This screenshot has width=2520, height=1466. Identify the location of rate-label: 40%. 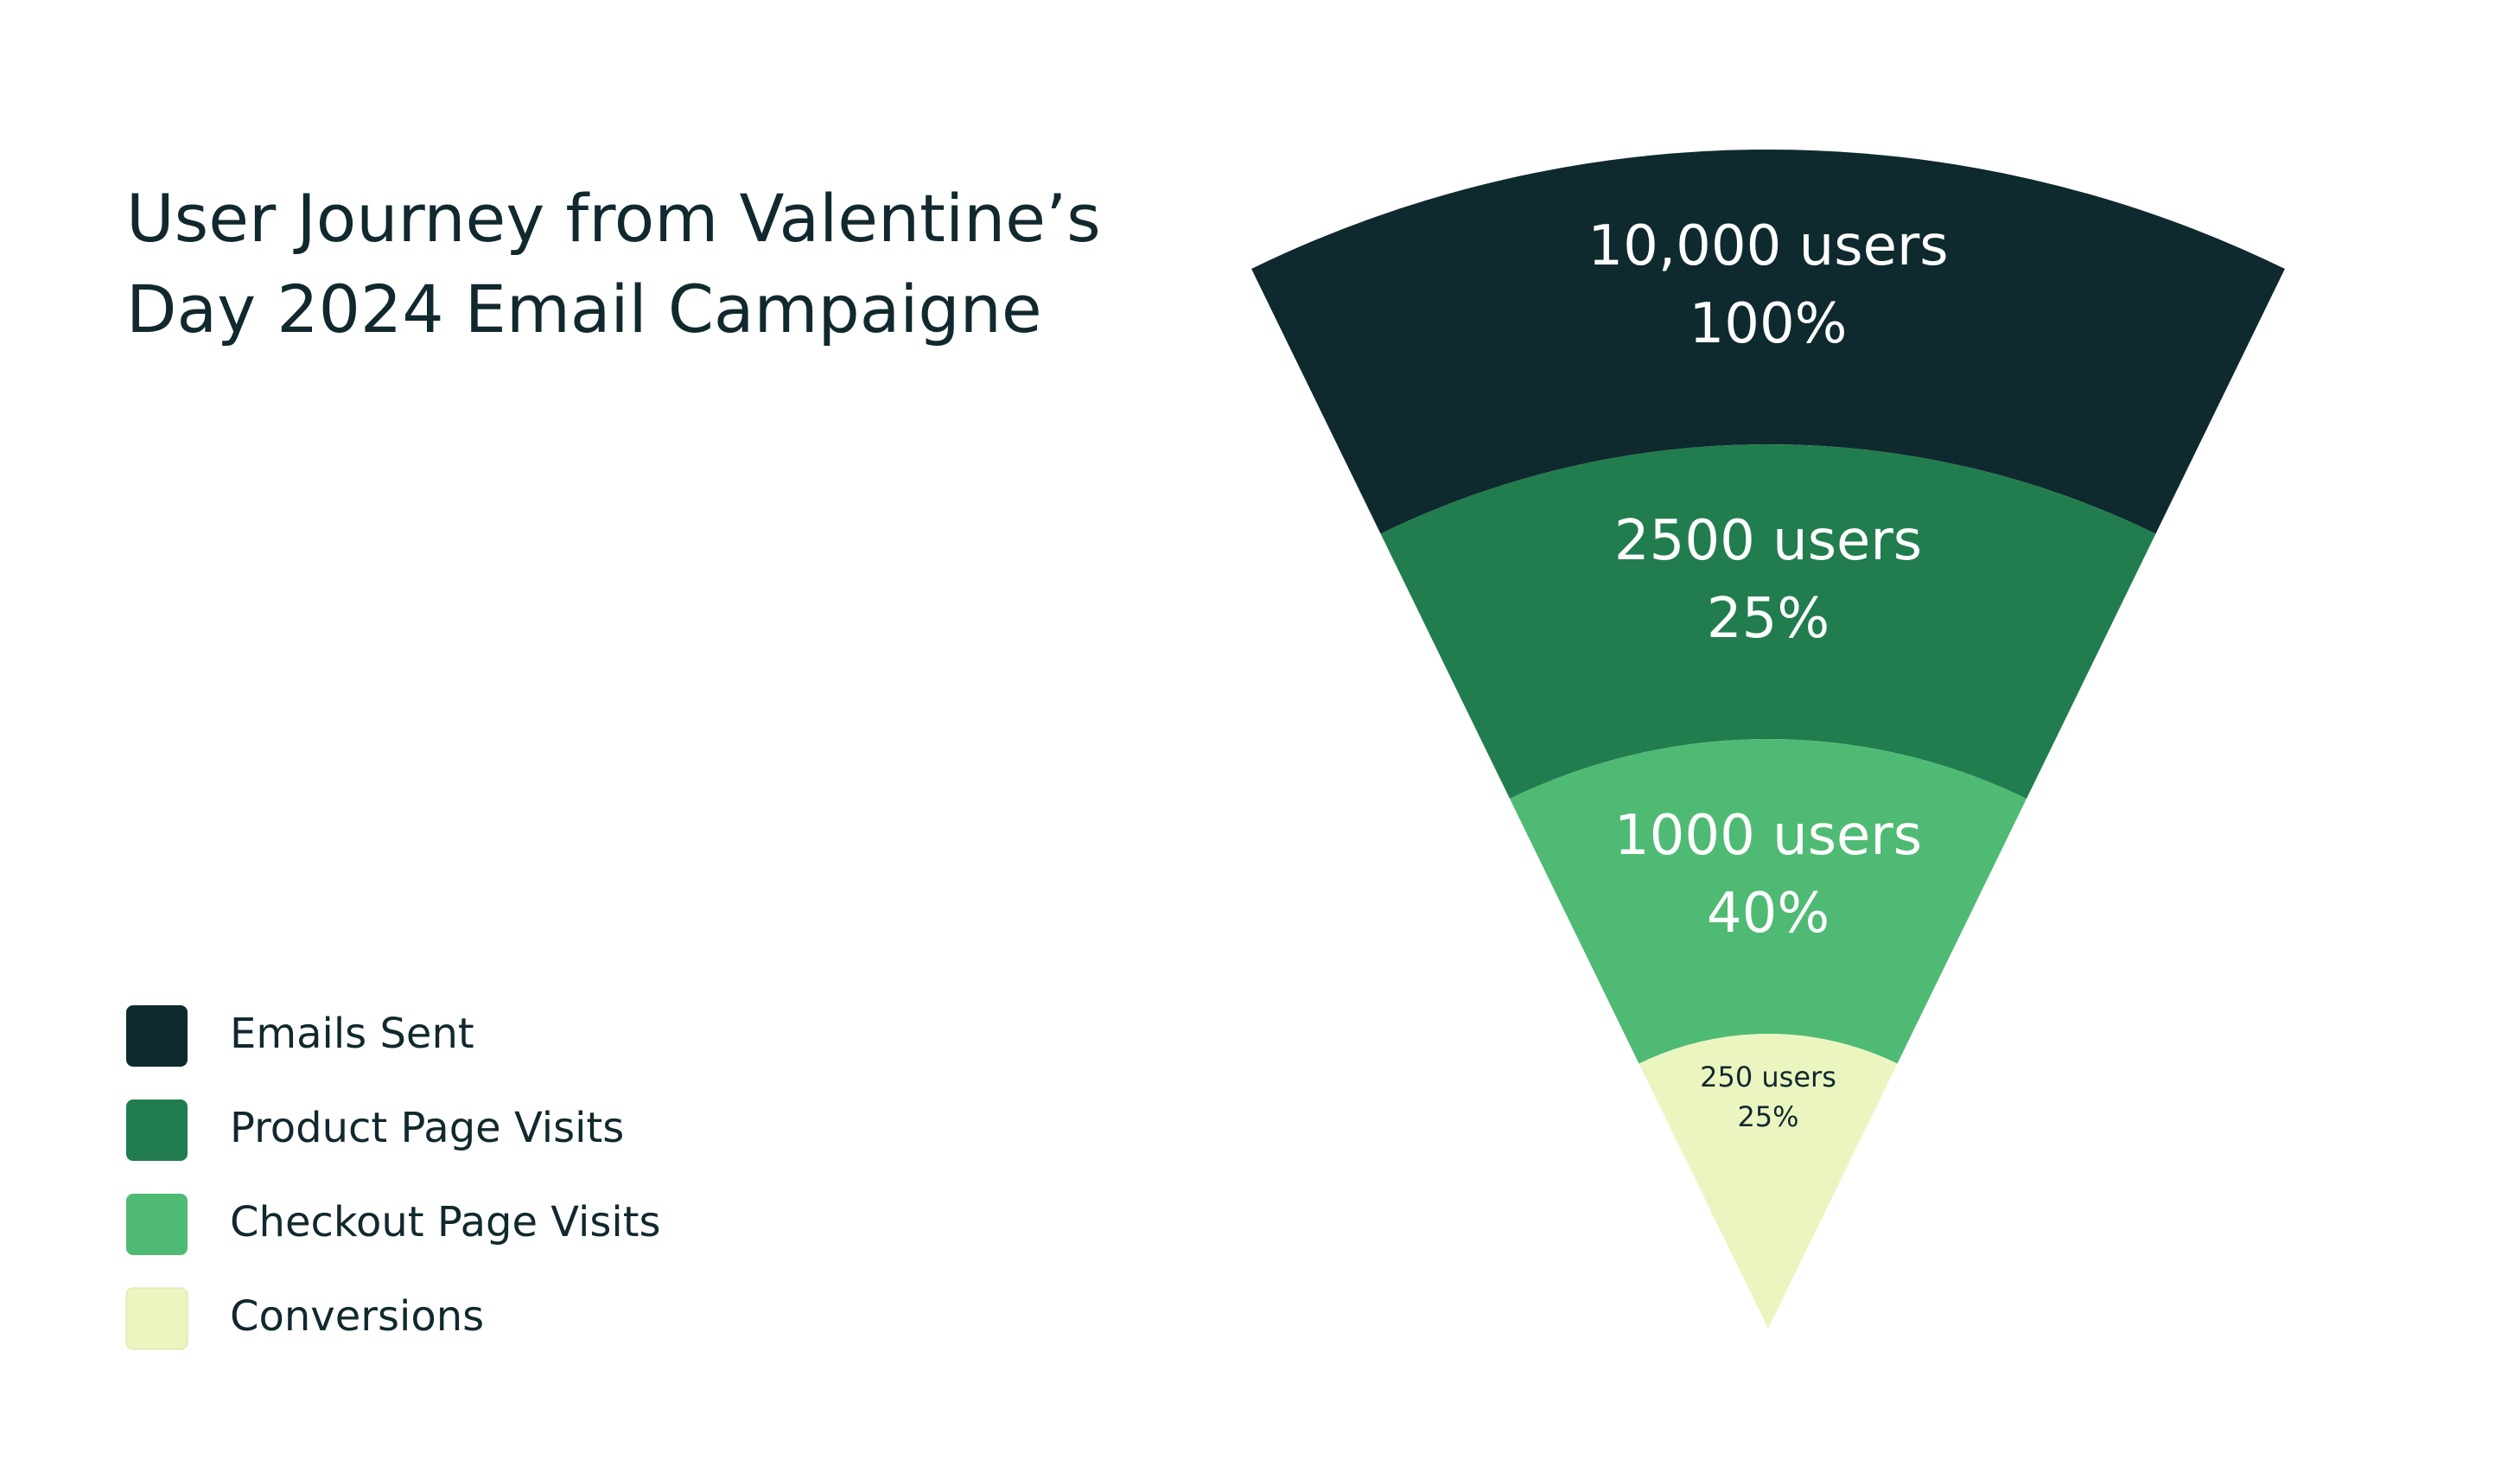
(1768, 914).